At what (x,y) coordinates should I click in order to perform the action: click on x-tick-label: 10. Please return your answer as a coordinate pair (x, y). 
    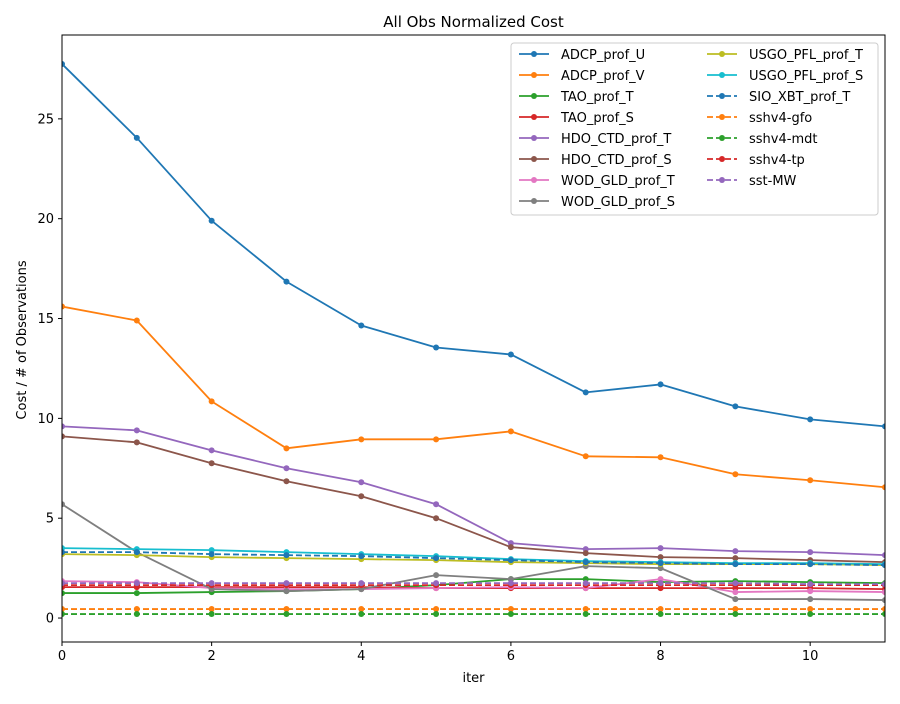
    Looking at the image, I should click on (810, 656).